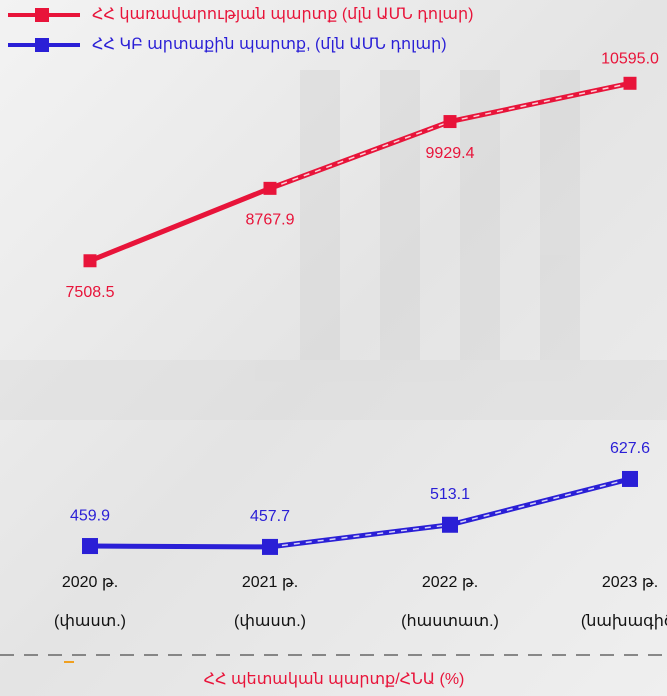 The width and height of the screenshot is (667, 696). What do you see at coordinates (90, 582) in the screenshot?
I see `x-tick-label: 2020 թ.` at bounding box center [90, 582].